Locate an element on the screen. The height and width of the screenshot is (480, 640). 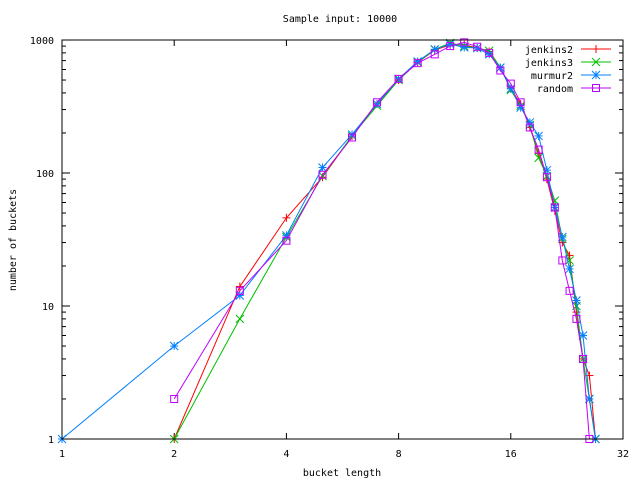
y-tick-label: 1 is located at coordinates (51, 440).